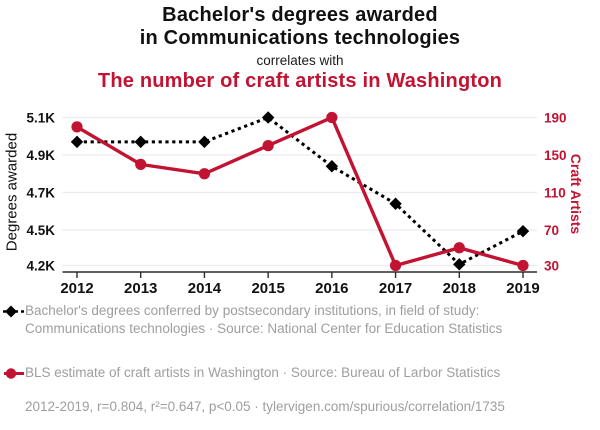  Describe the element at coordinates (300, 284) in the screenshot. I see `x-axis: 2012 2013 2014 2015 2016 2017 2018 2019` at that location.